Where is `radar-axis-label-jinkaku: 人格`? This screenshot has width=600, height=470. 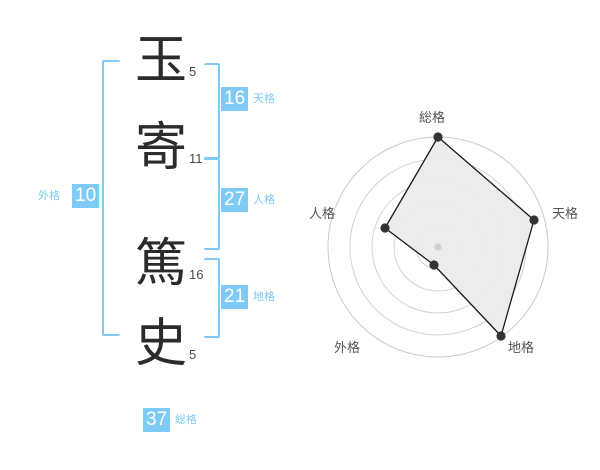 radar-axis-label-jinkaku: 人格 is located at coordinates (322, 214).